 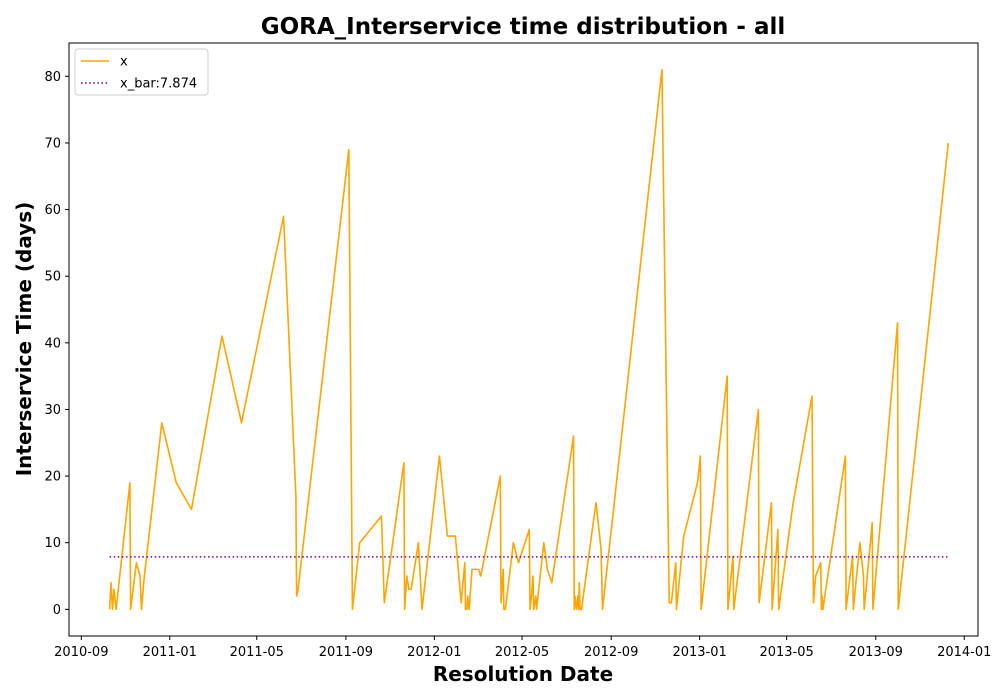 I want to click on x-axis-title: Resolution Date, so click(x=523, y=674).